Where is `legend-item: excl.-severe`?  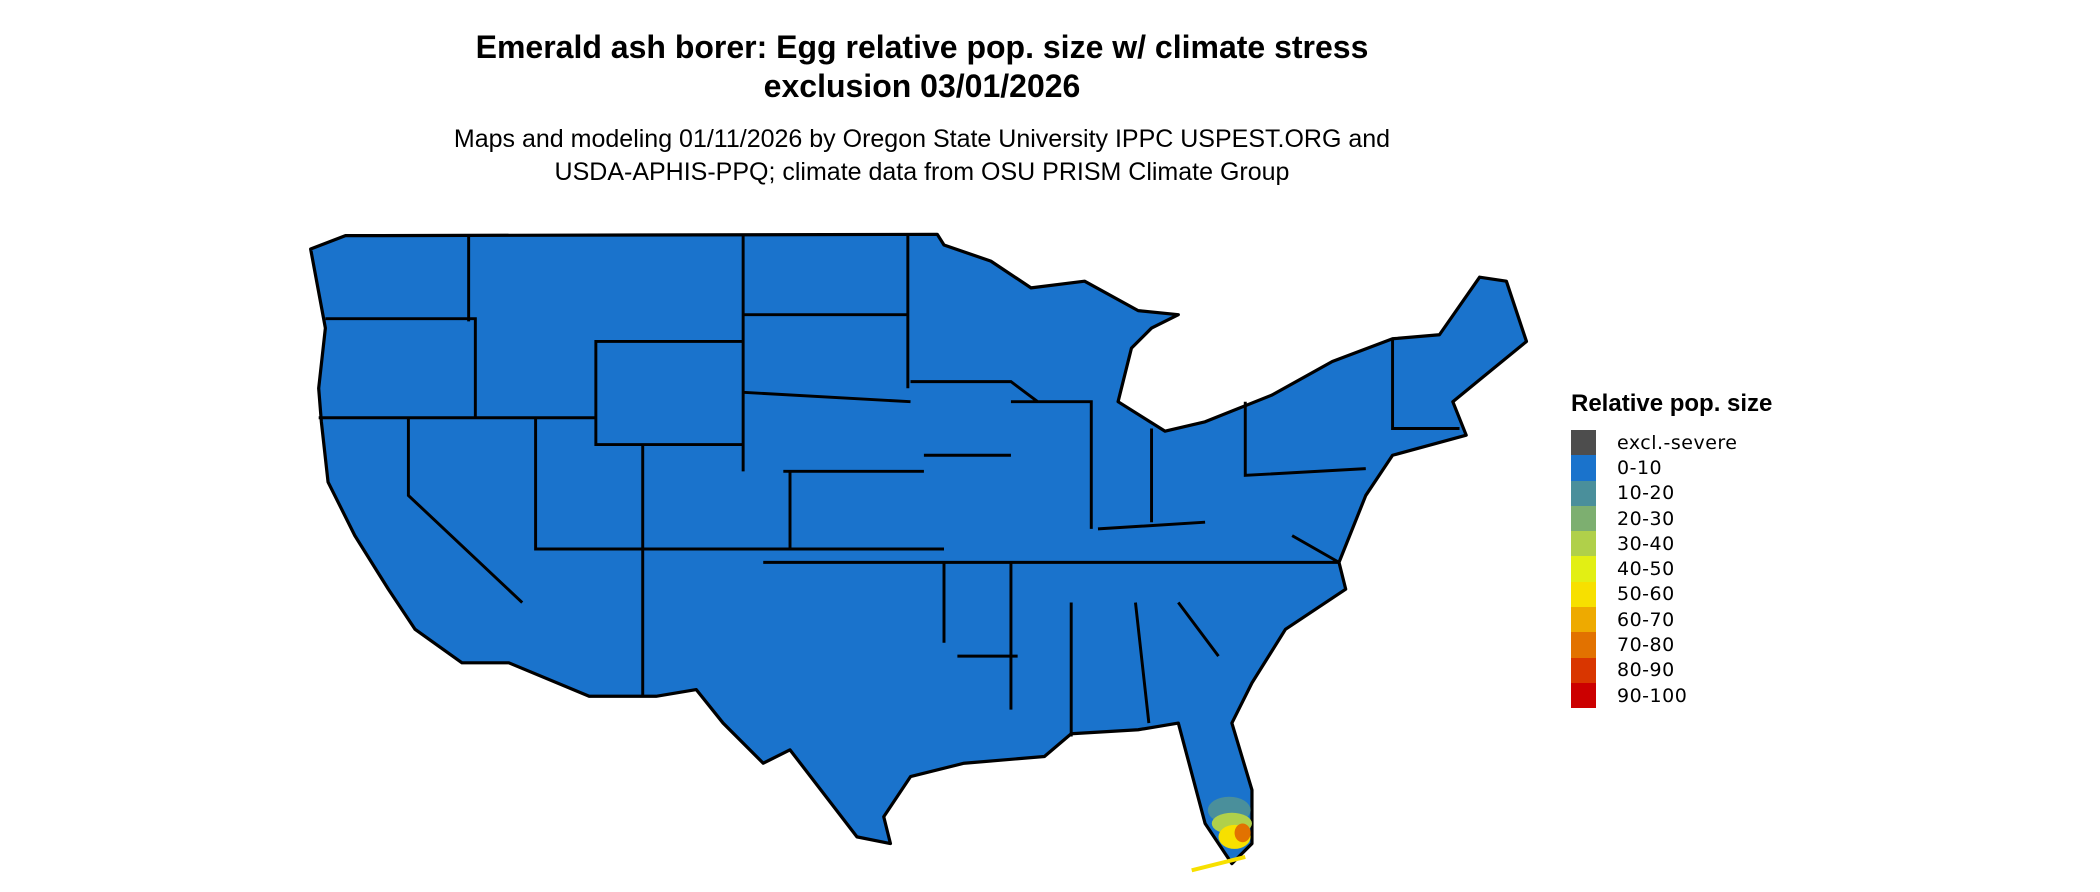 legend-item: excl.-severe is located at coordinates (1671, 443).